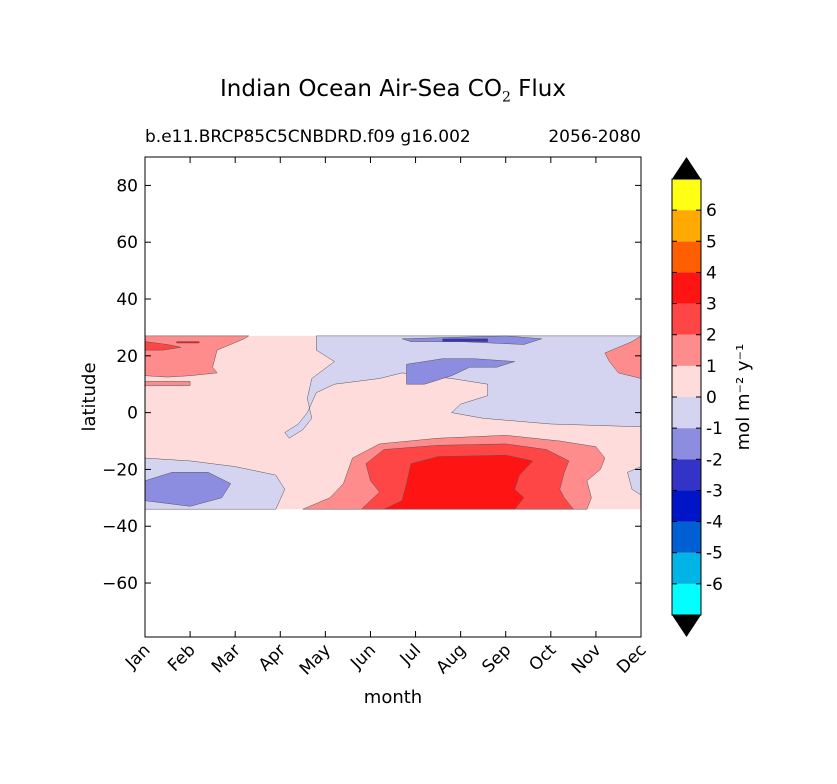  What do you see at coordinates (120, 470) in the screenshot?
I see `y-tick-label: −20` at bounding box center [120, 470].